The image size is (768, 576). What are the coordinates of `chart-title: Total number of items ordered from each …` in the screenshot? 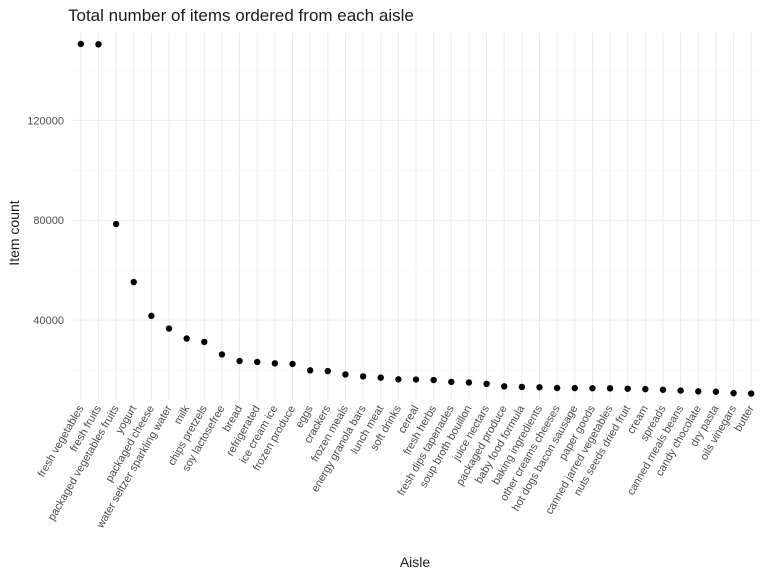 It's located at (241, 15).